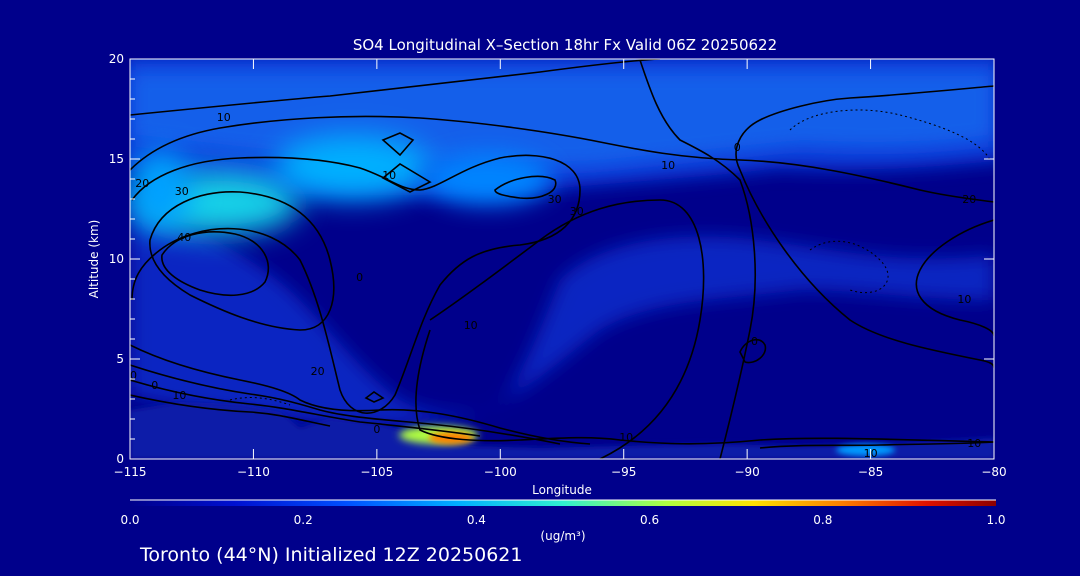  Describe the element at coordinates (94, 259) in the screenshot. I see `y-axis-label: Altitude (km)` at that location.